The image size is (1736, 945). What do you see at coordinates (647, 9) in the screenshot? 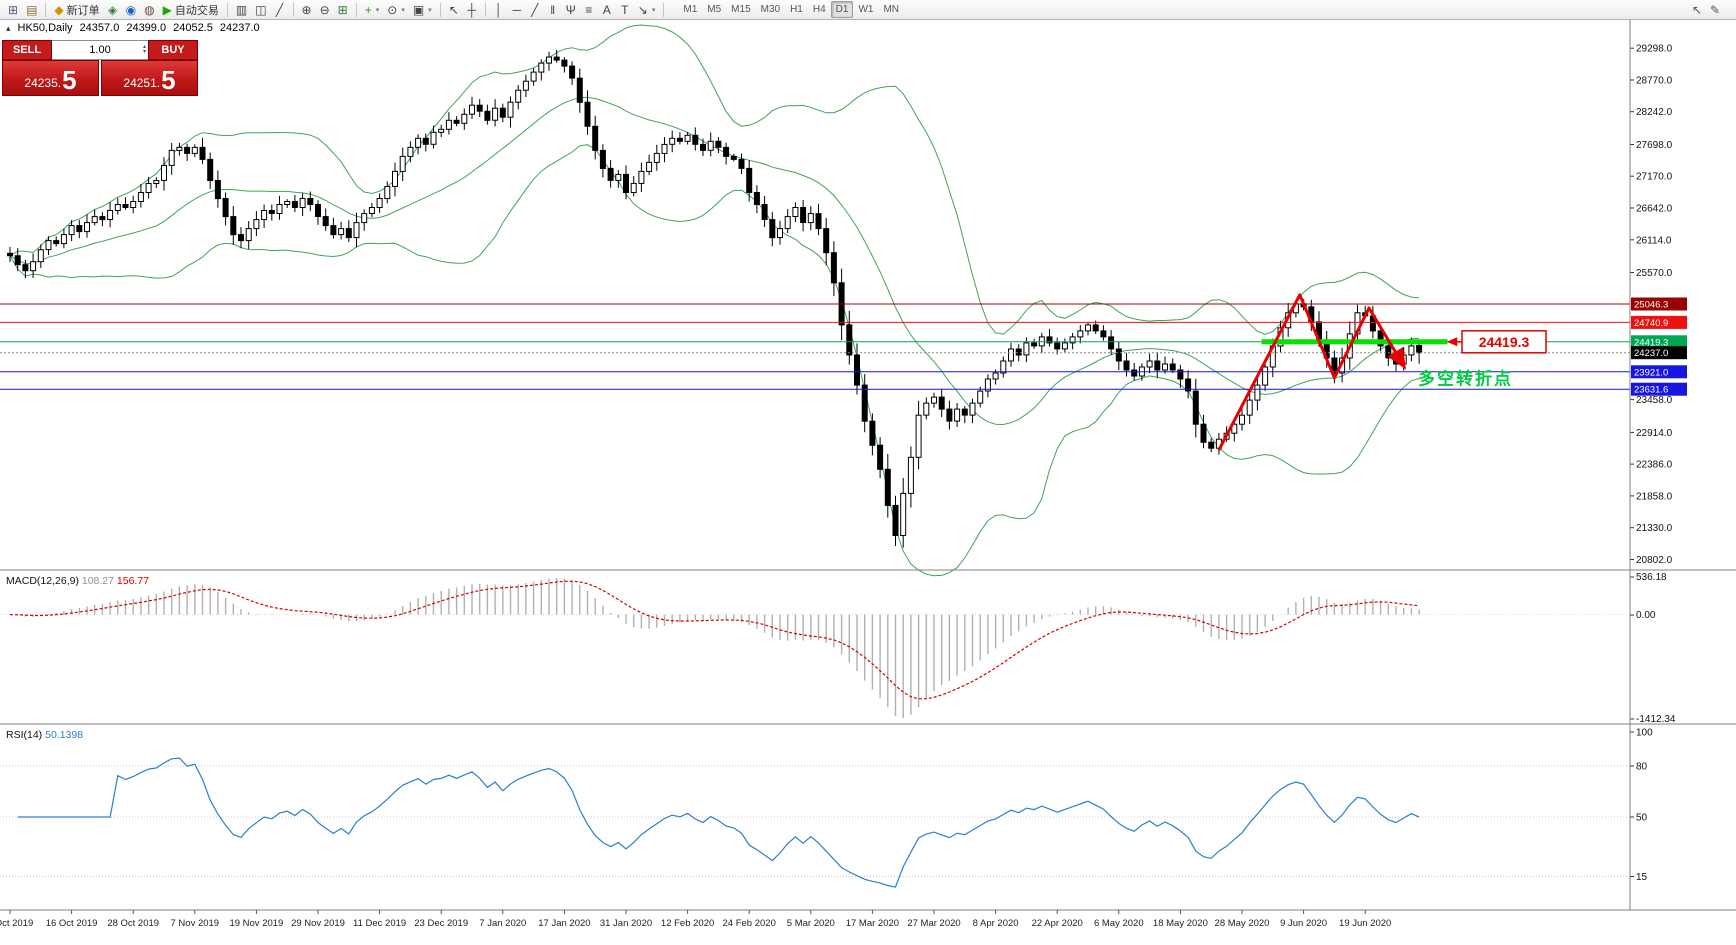
I see `arrows-button: ↘ ▾` at bounding box center [647, 9].